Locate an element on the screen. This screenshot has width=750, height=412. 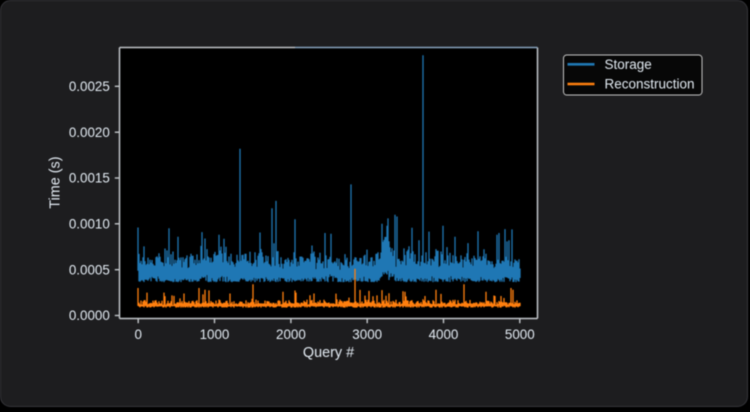
svg-text: 0.0005 is located at coordinates (89, 269).